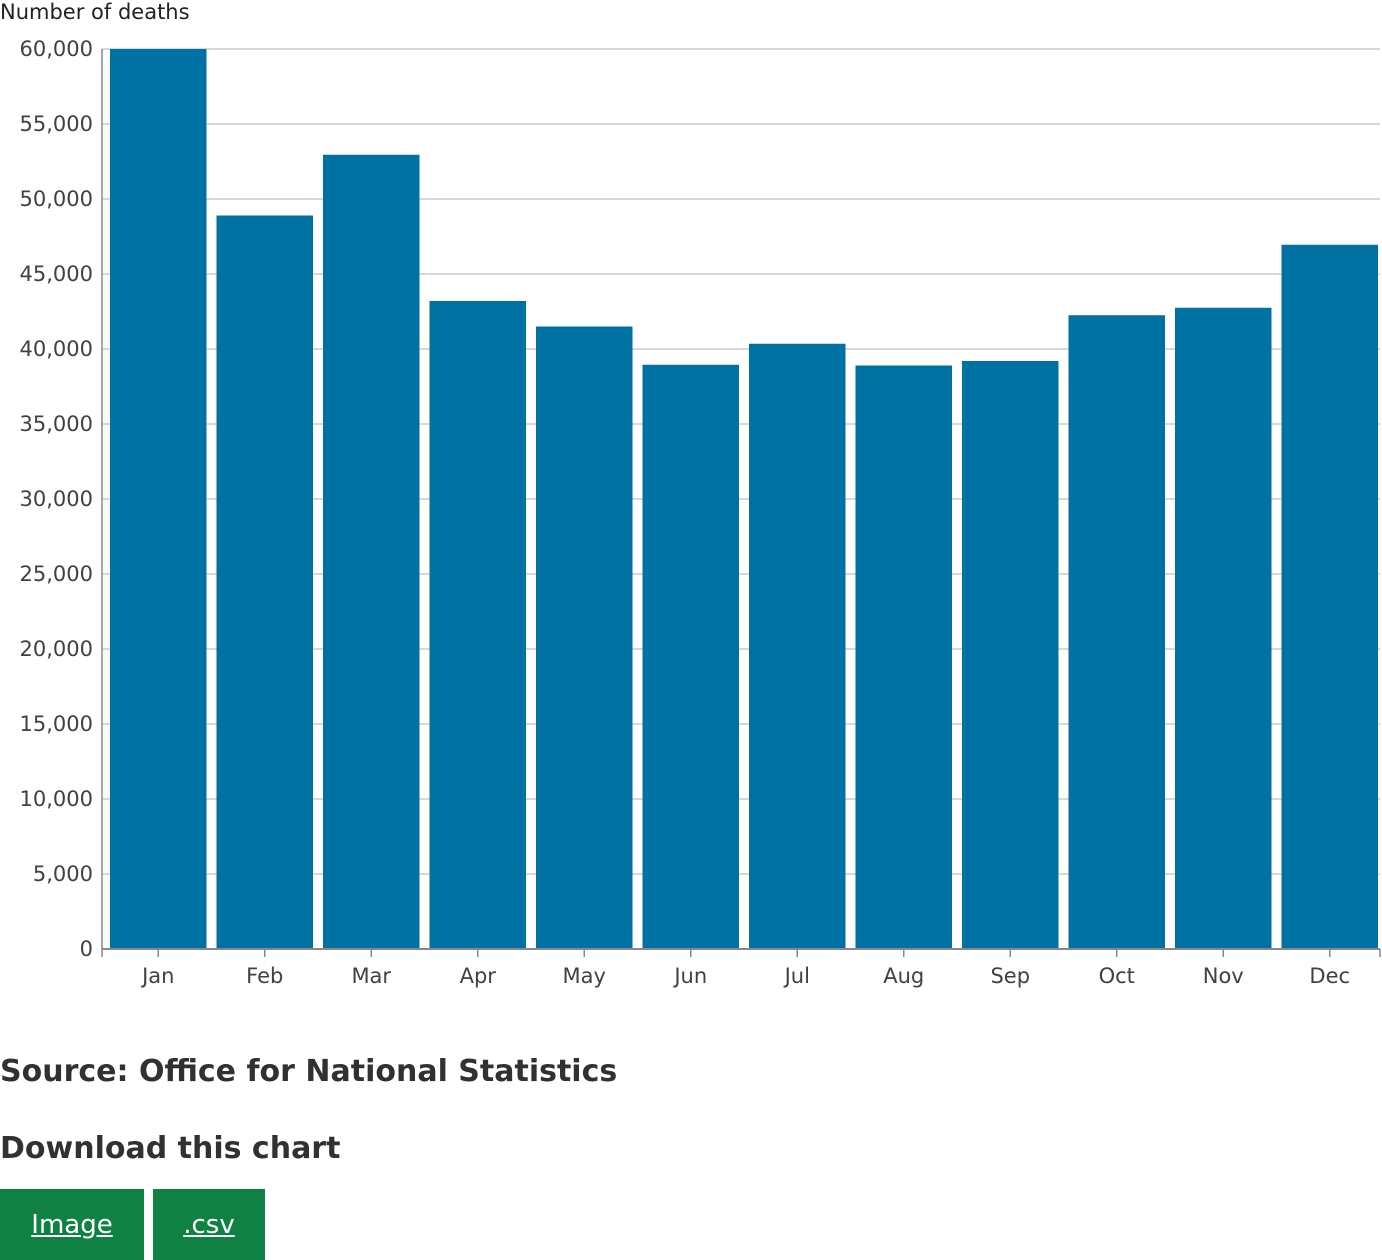  I want to click on x-tick-label: Dec, so click(1329, 976).